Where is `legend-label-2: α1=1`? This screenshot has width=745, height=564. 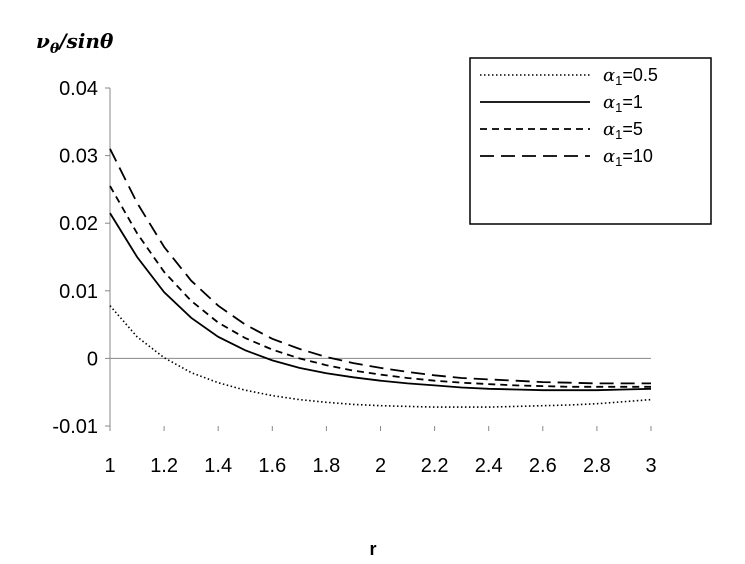
legend-label-2: α1=1 is located at coordinates (623, 103).